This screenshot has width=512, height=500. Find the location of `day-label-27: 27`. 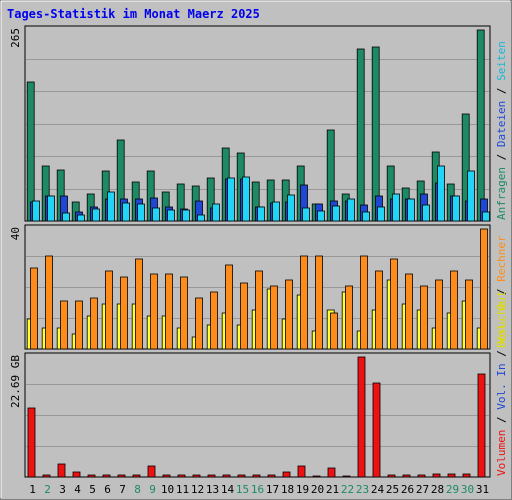

day-label-27: 27 is located at coordinates (422, 489).